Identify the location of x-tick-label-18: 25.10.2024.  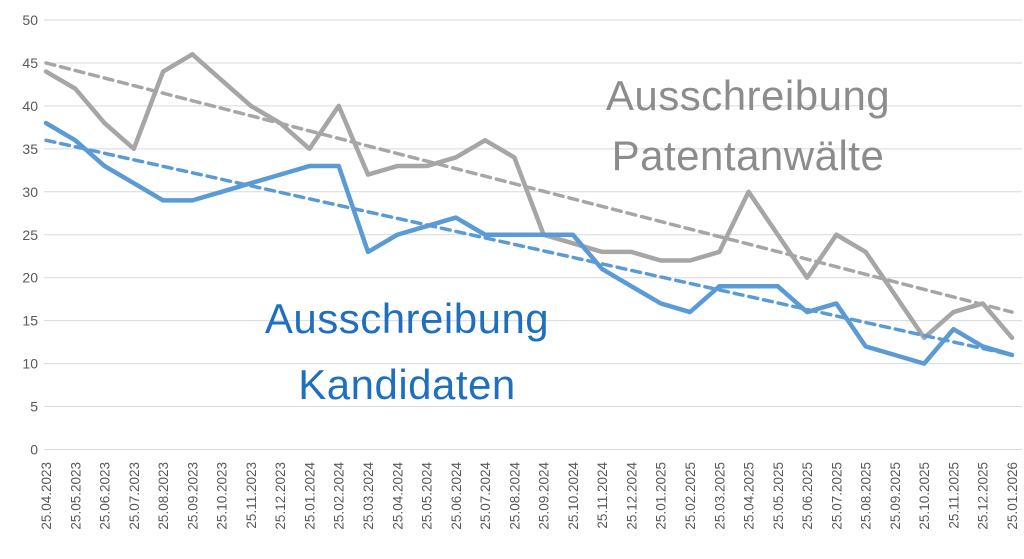
(573, 496).